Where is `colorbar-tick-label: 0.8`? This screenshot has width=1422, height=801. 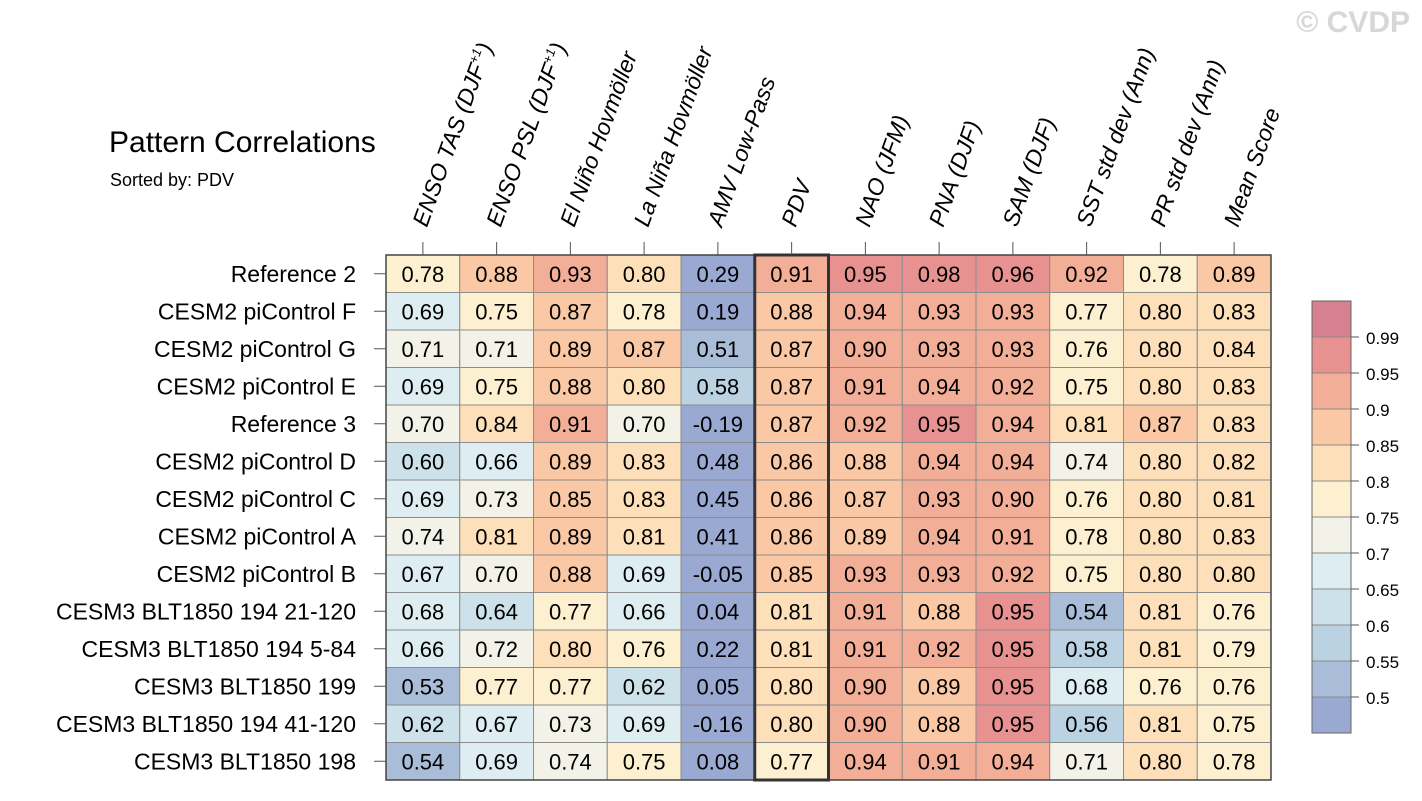
colorbar-tick-label: 0.8 is located at coordinates (1378, 482).